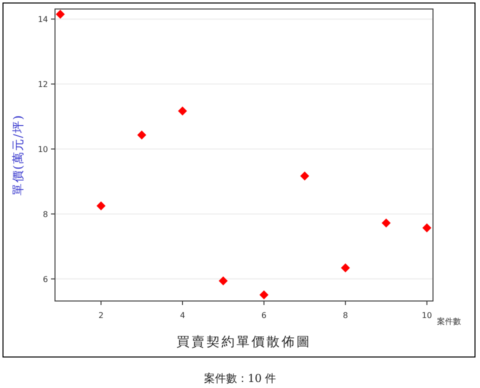 This screenshot has height=388, width=480. What do you see at coordinates (43, 149) in the screenshot?
I see `y-tick-label: 10` at bounding box center [43, 149].